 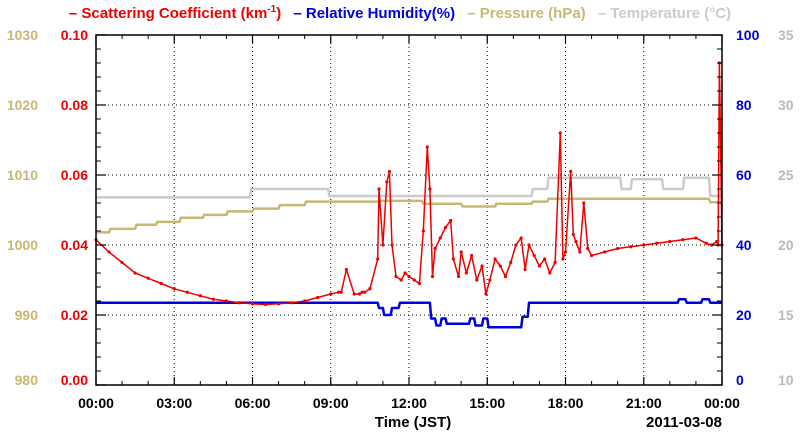 I want to click on temperature-tick-label: 20, so click(x=786, y=245).